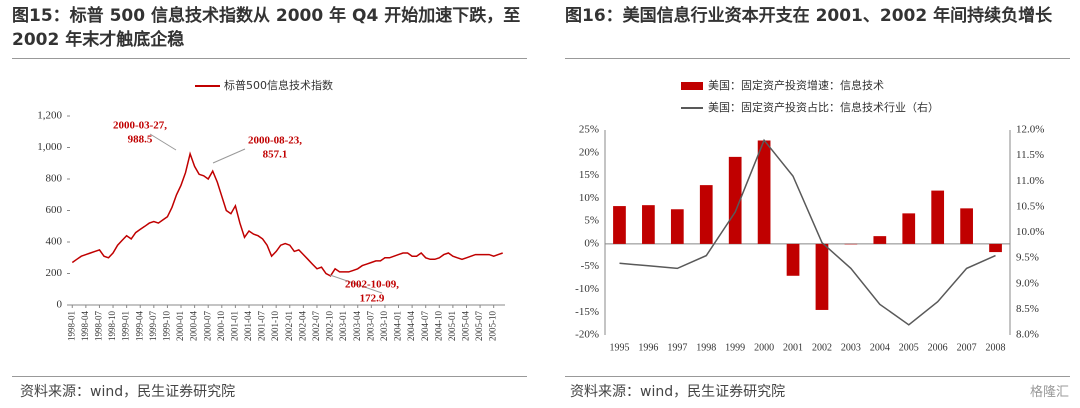 This screenshot has height=408, width=1080. Describe the element at coordinates (60, 305) in the screenshot. I see `y-tick-label: 0` at that location.